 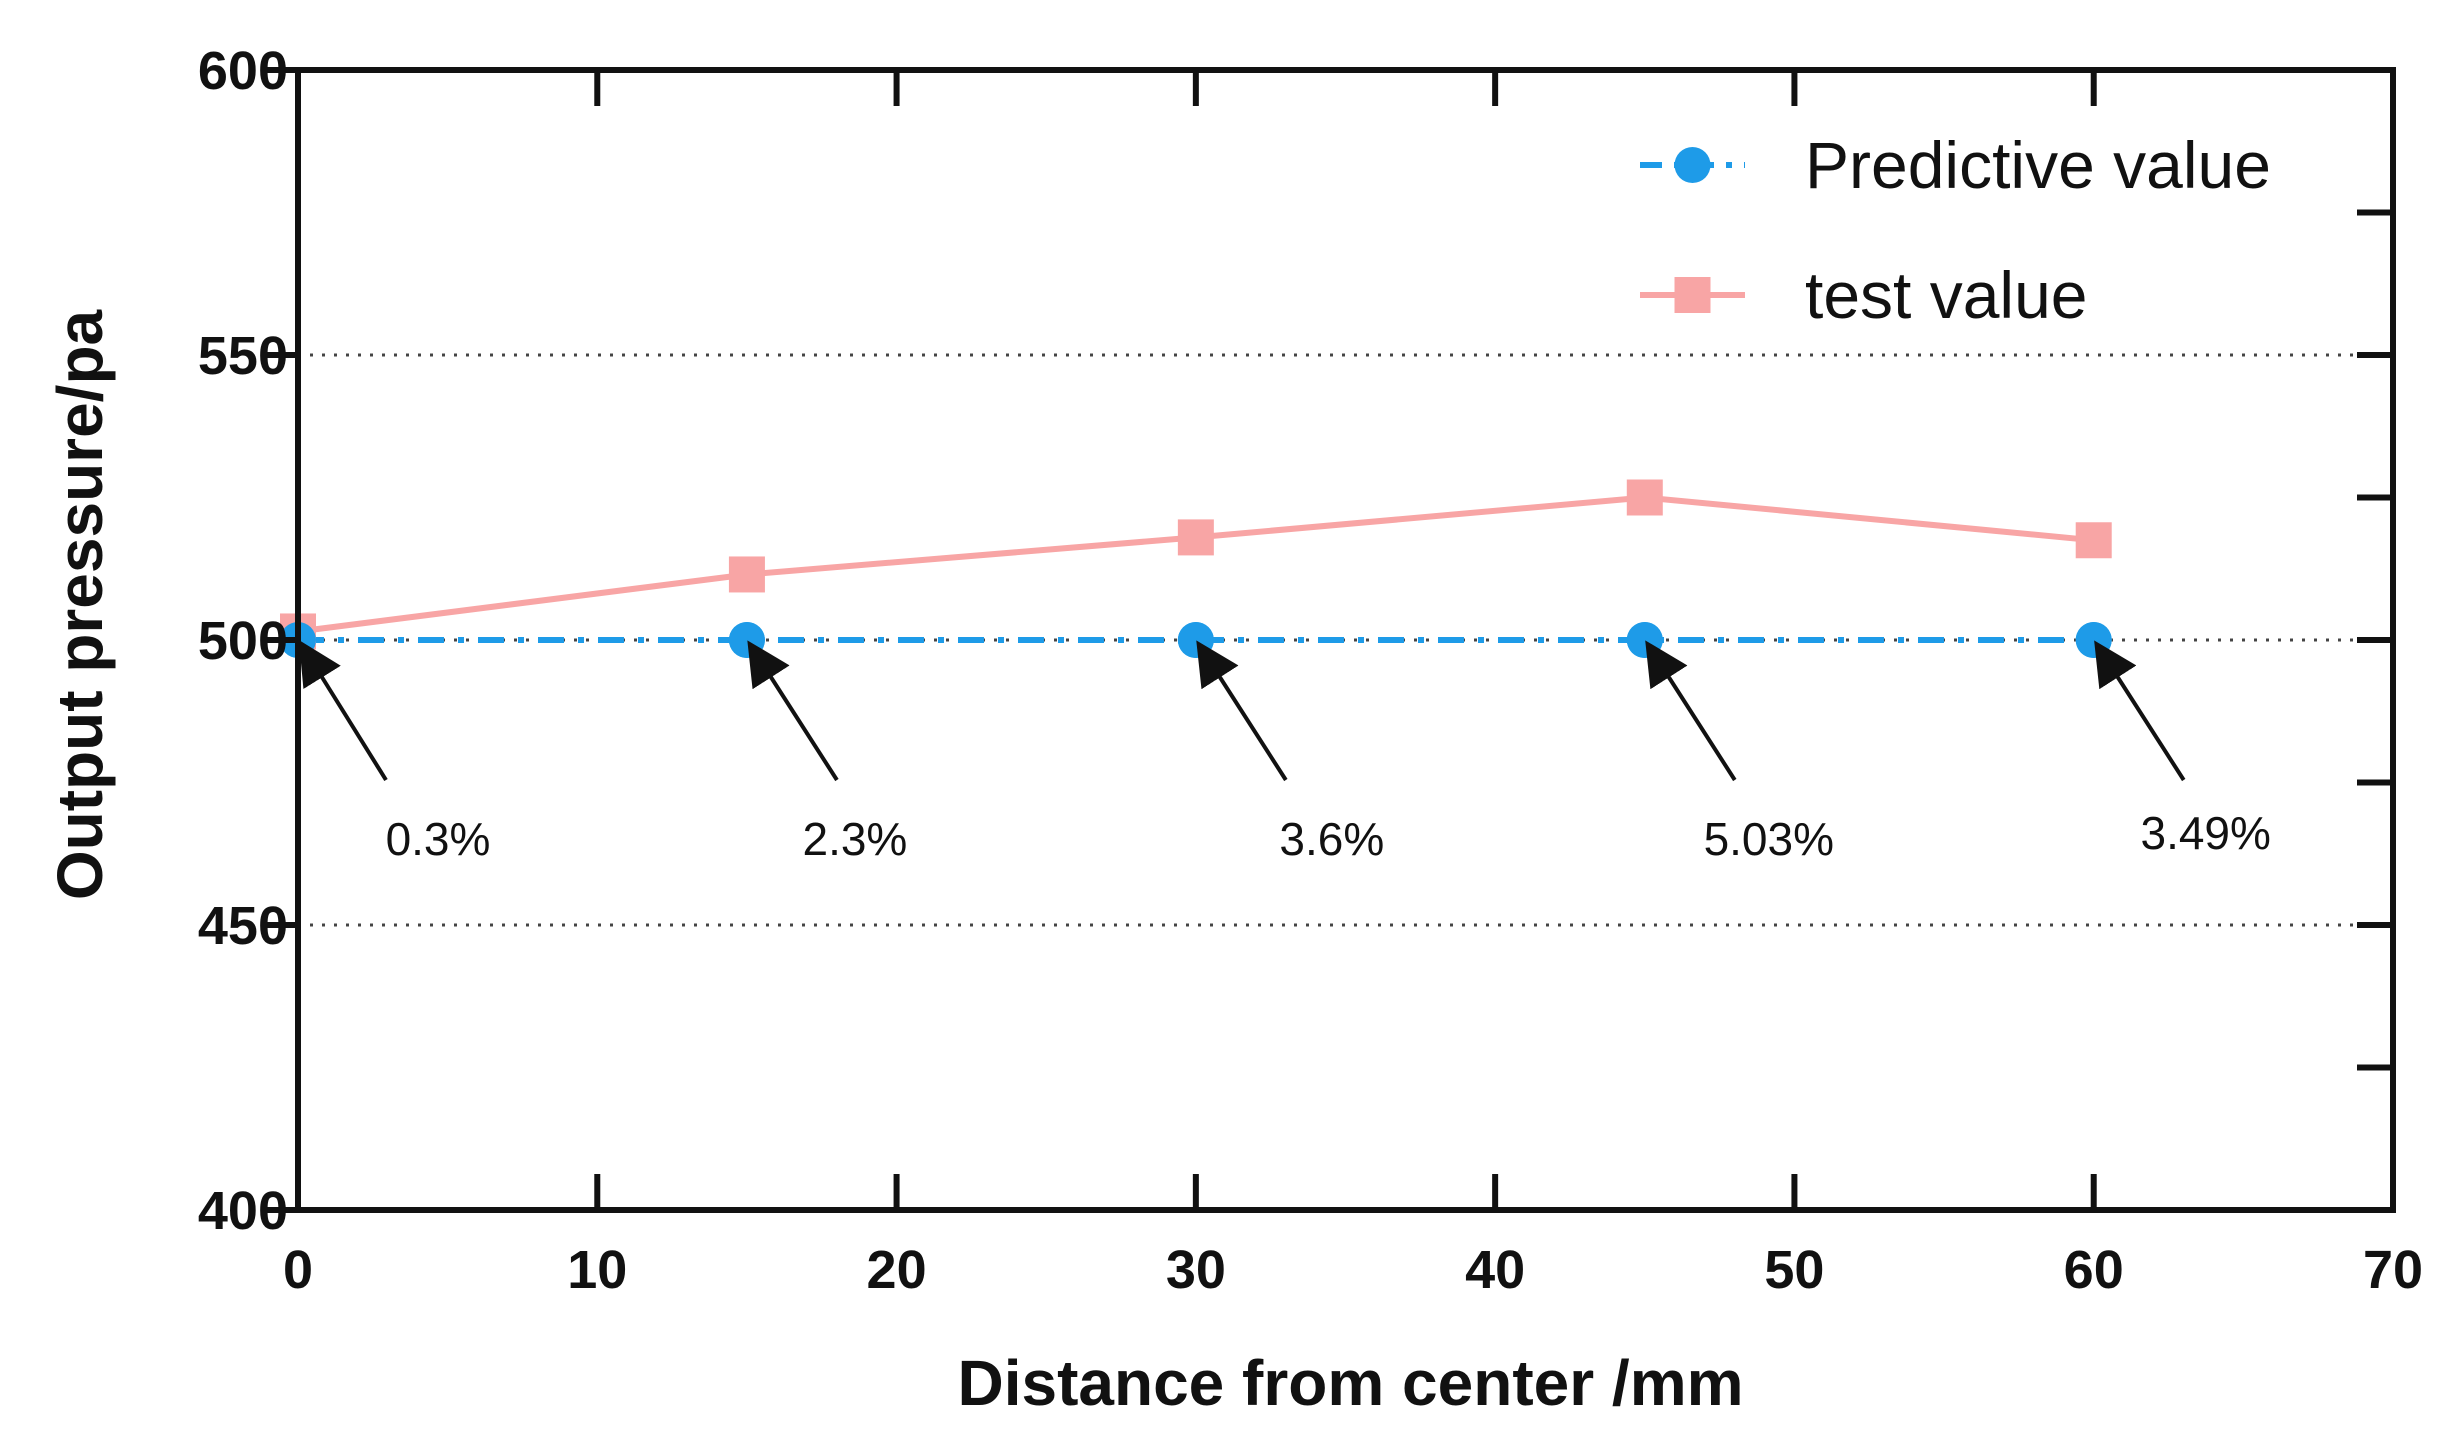 What do you see at coordinates (80, 604) in the screenshot?
I see `y-axis-title: Output pressure/pa` at bounding box center [80, 604].